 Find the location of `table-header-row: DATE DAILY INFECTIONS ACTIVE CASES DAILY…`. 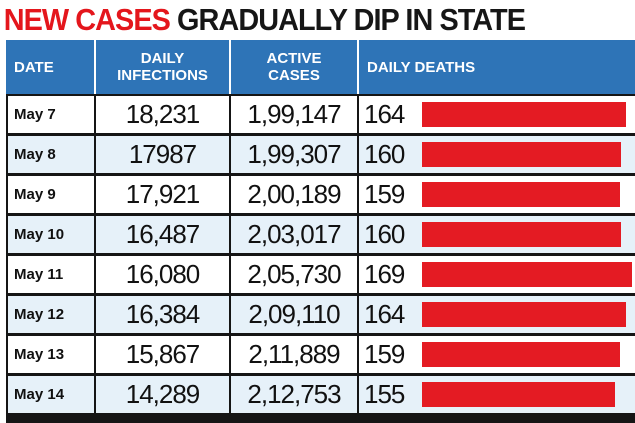

table-header-row: DATE DAILY INFECTIONS ACTIVE CASES DAILY… is located at coordinates (320, 67).